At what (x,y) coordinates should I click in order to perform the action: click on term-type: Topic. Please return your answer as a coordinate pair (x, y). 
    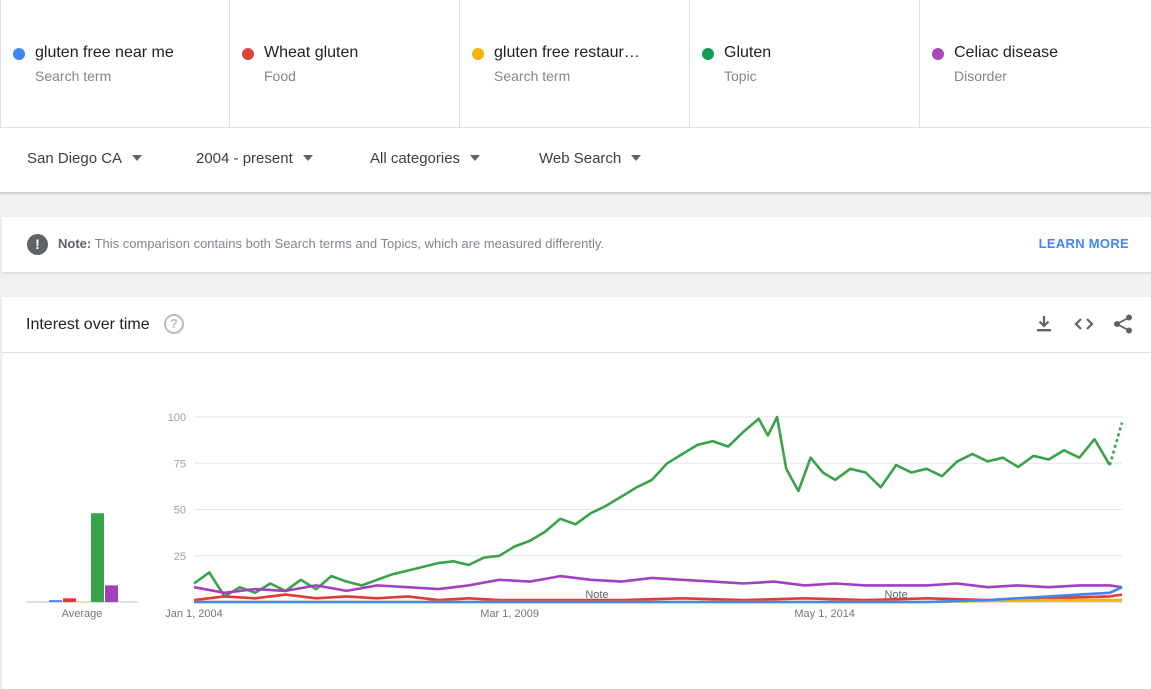
    Looking at the image, I should click on (740, 76).